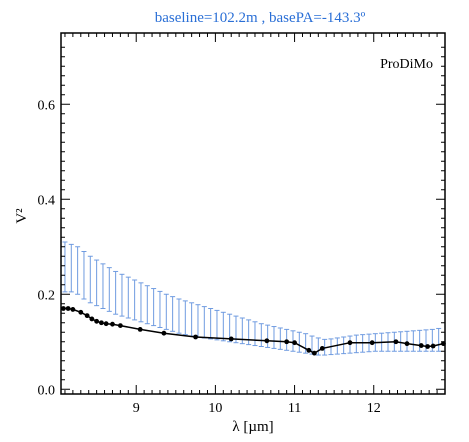 Image resolution: width=469 pixels, height=442 pixels. Describe the element at coordinates (47, 200) in the screenshot. I see `y-tick-label: 0.4` at that location.